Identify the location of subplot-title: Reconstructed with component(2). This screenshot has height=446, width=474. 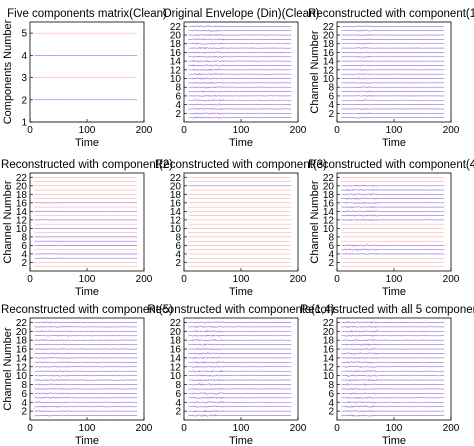
(87, 165).